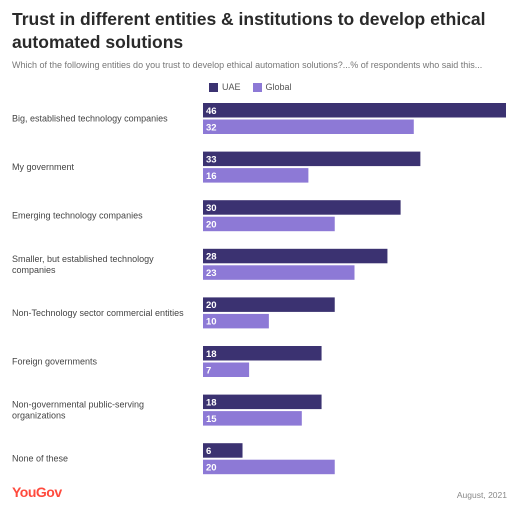  What do you see at coordinates (40, 459) in the screenshot?
I see `category-label: None of these` at bounding box center [40, 459].